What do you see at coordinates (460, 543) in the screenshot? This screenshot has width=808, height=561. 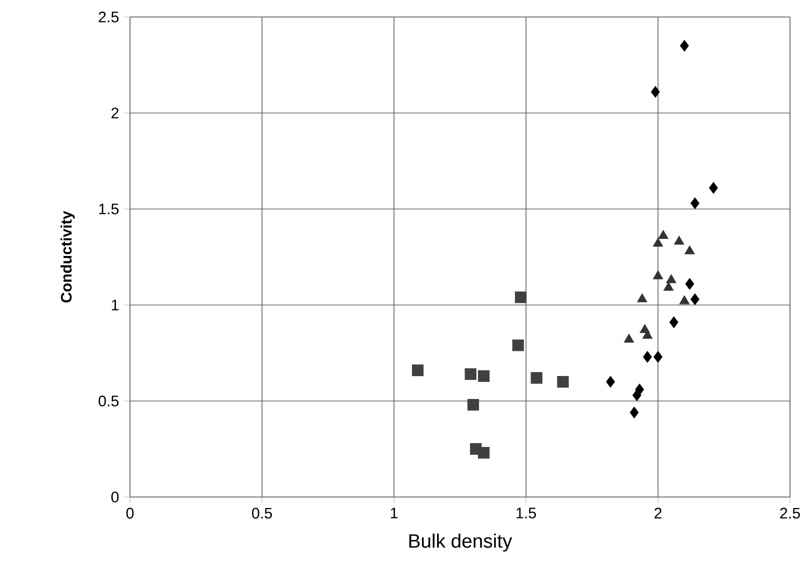 I see `x-axis-title: Bulk density` at bounding box center [460, 543].